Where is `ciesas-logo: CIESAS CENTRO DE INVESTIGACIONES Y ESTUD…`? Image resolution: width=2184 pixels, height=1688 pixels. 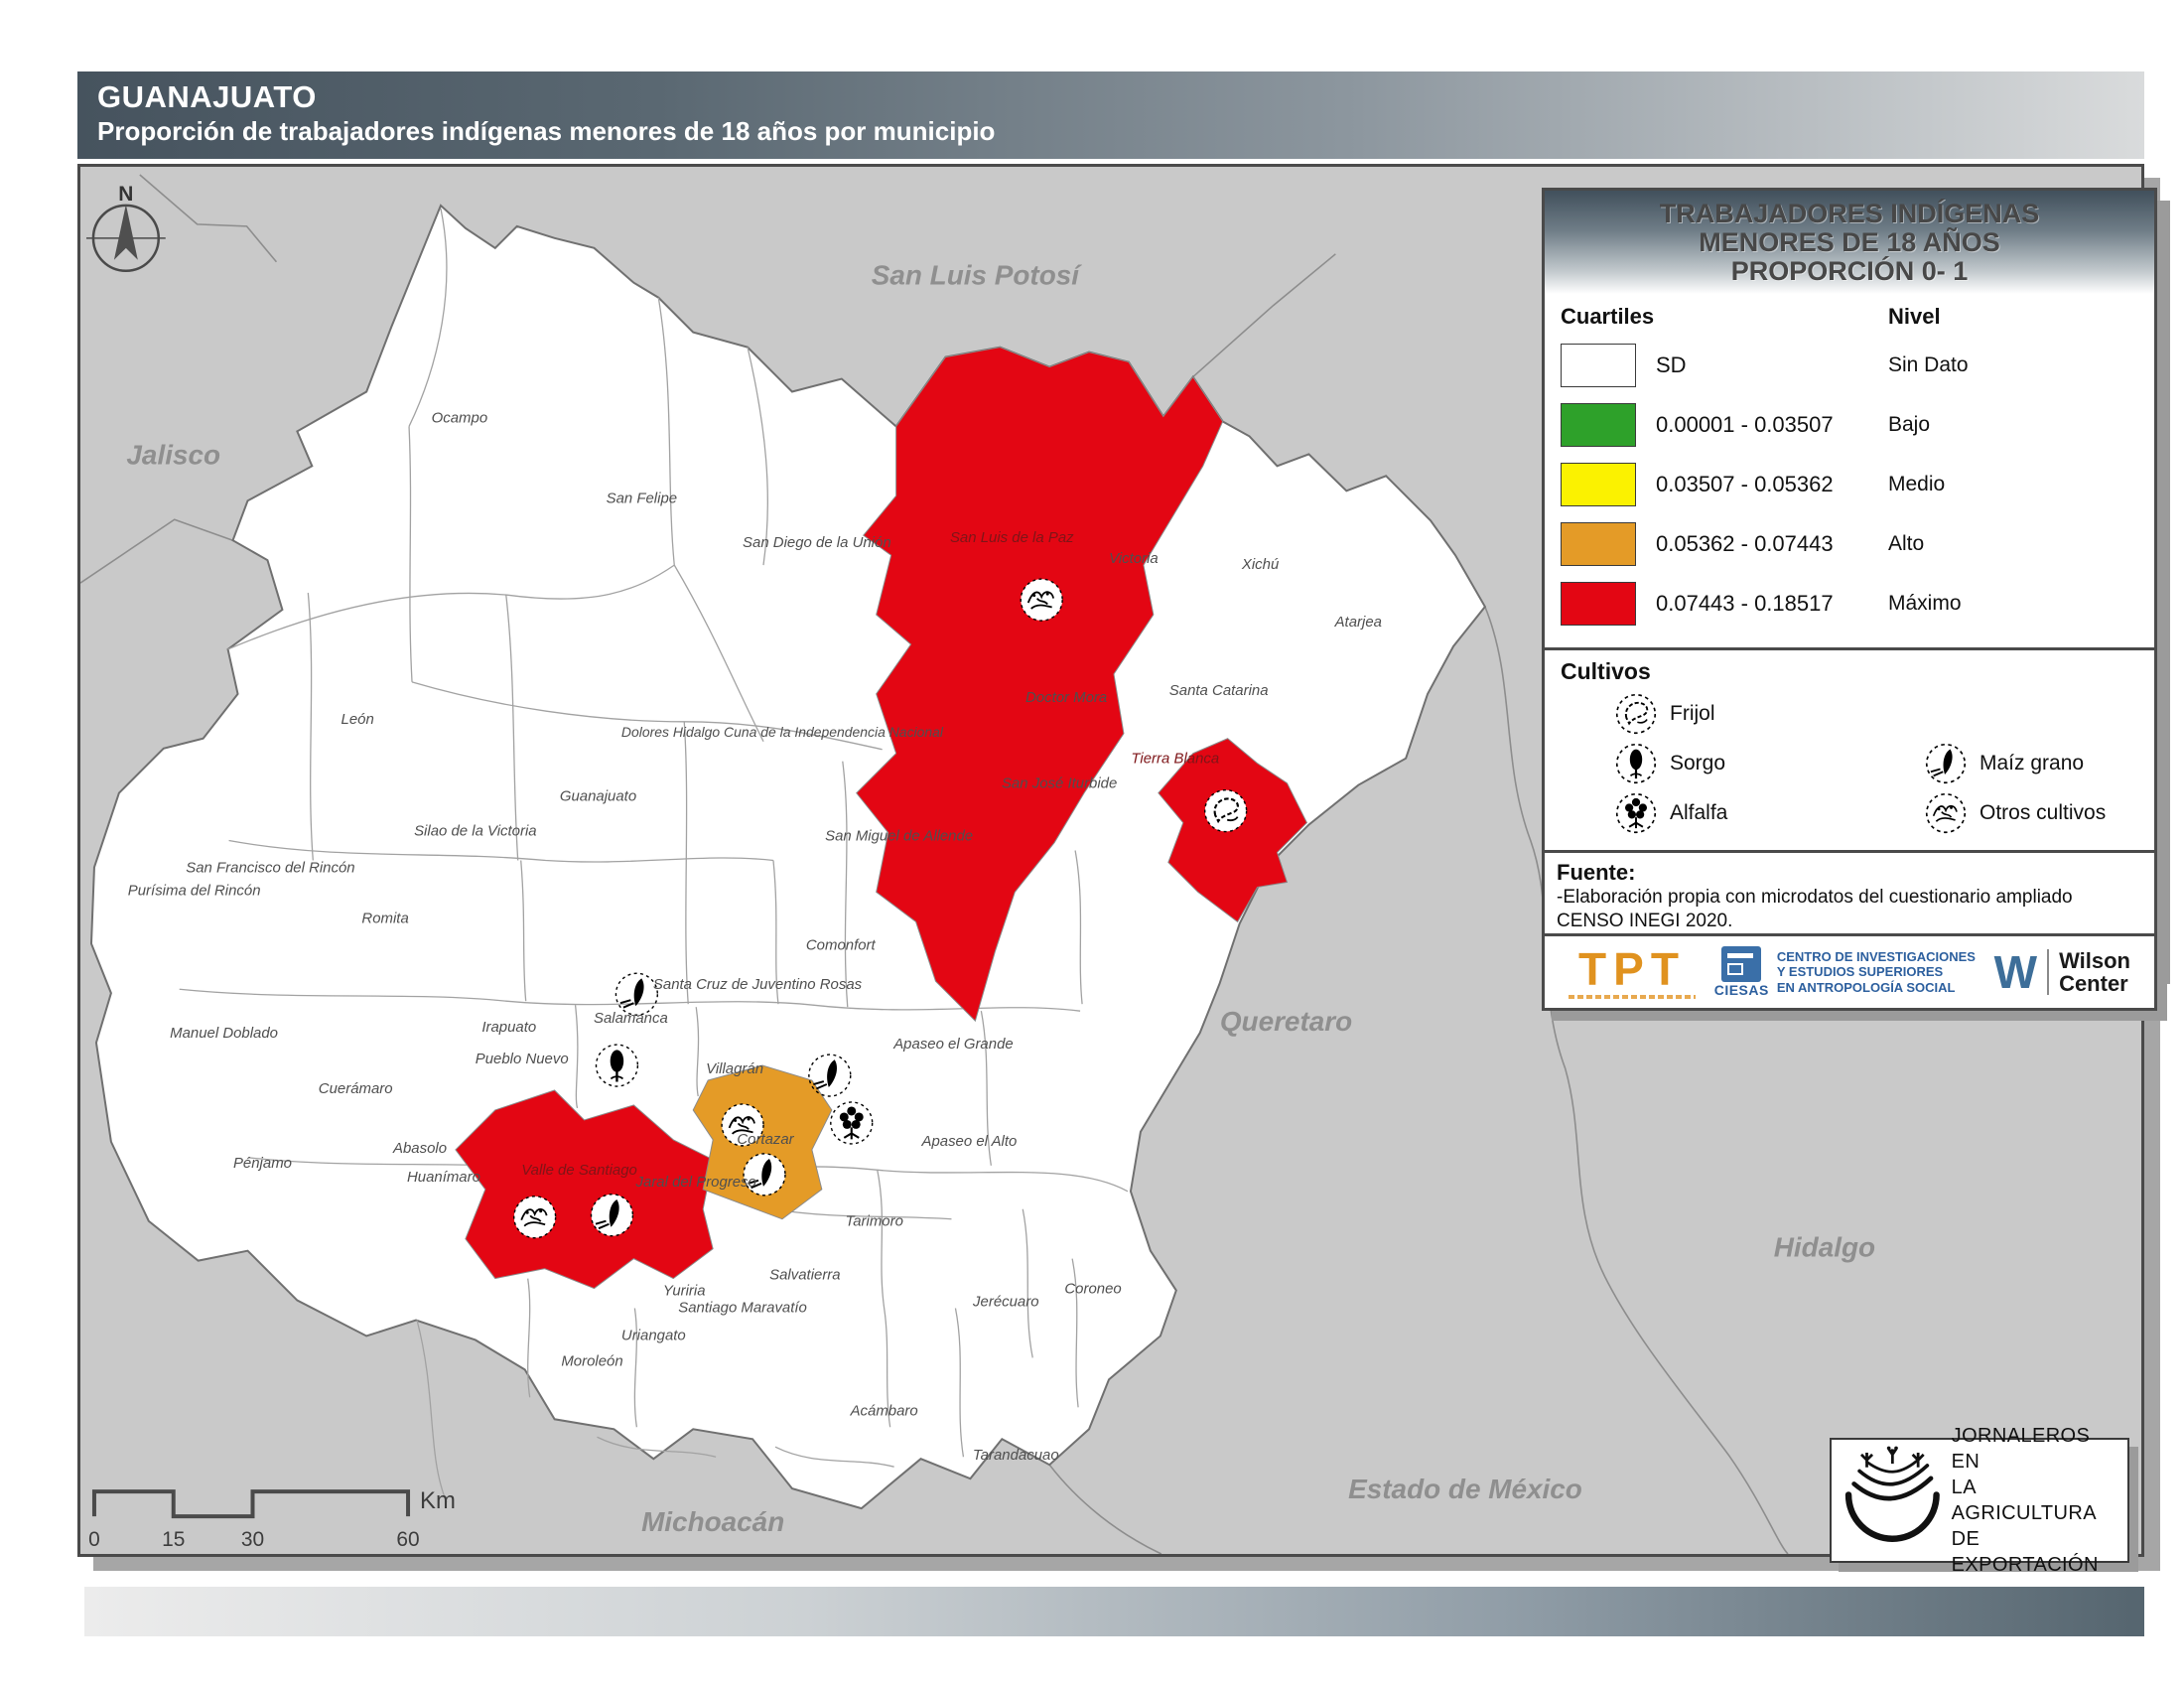 ciesas-logo: CIESAS CENTRO DE INVESTIGACIONES Y ESTUD… is located at coordinates (1845, 972).